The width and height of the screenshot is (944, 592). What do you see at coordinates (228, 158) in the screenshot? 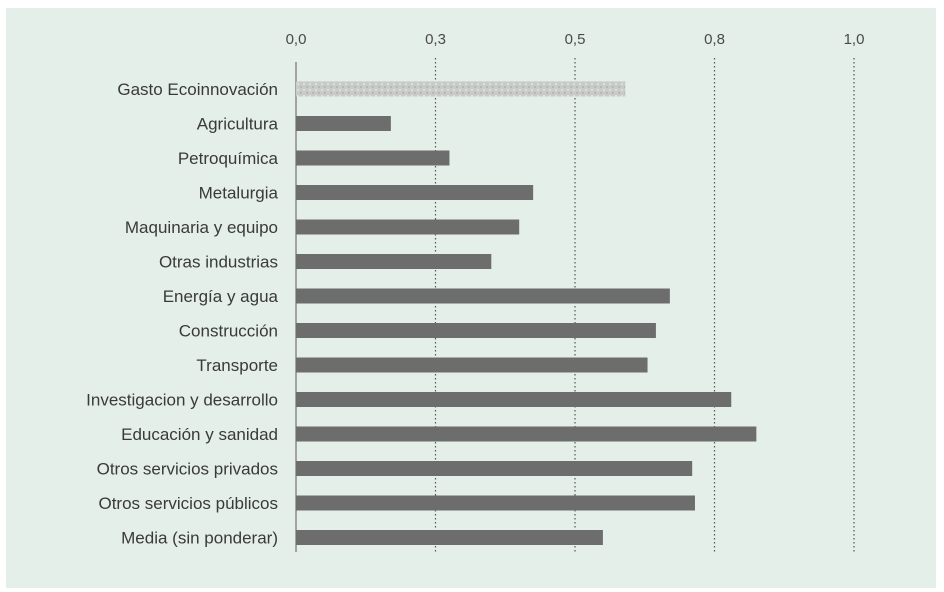
I see `category-label: Petroquímica` at bounding box center [228, 158].